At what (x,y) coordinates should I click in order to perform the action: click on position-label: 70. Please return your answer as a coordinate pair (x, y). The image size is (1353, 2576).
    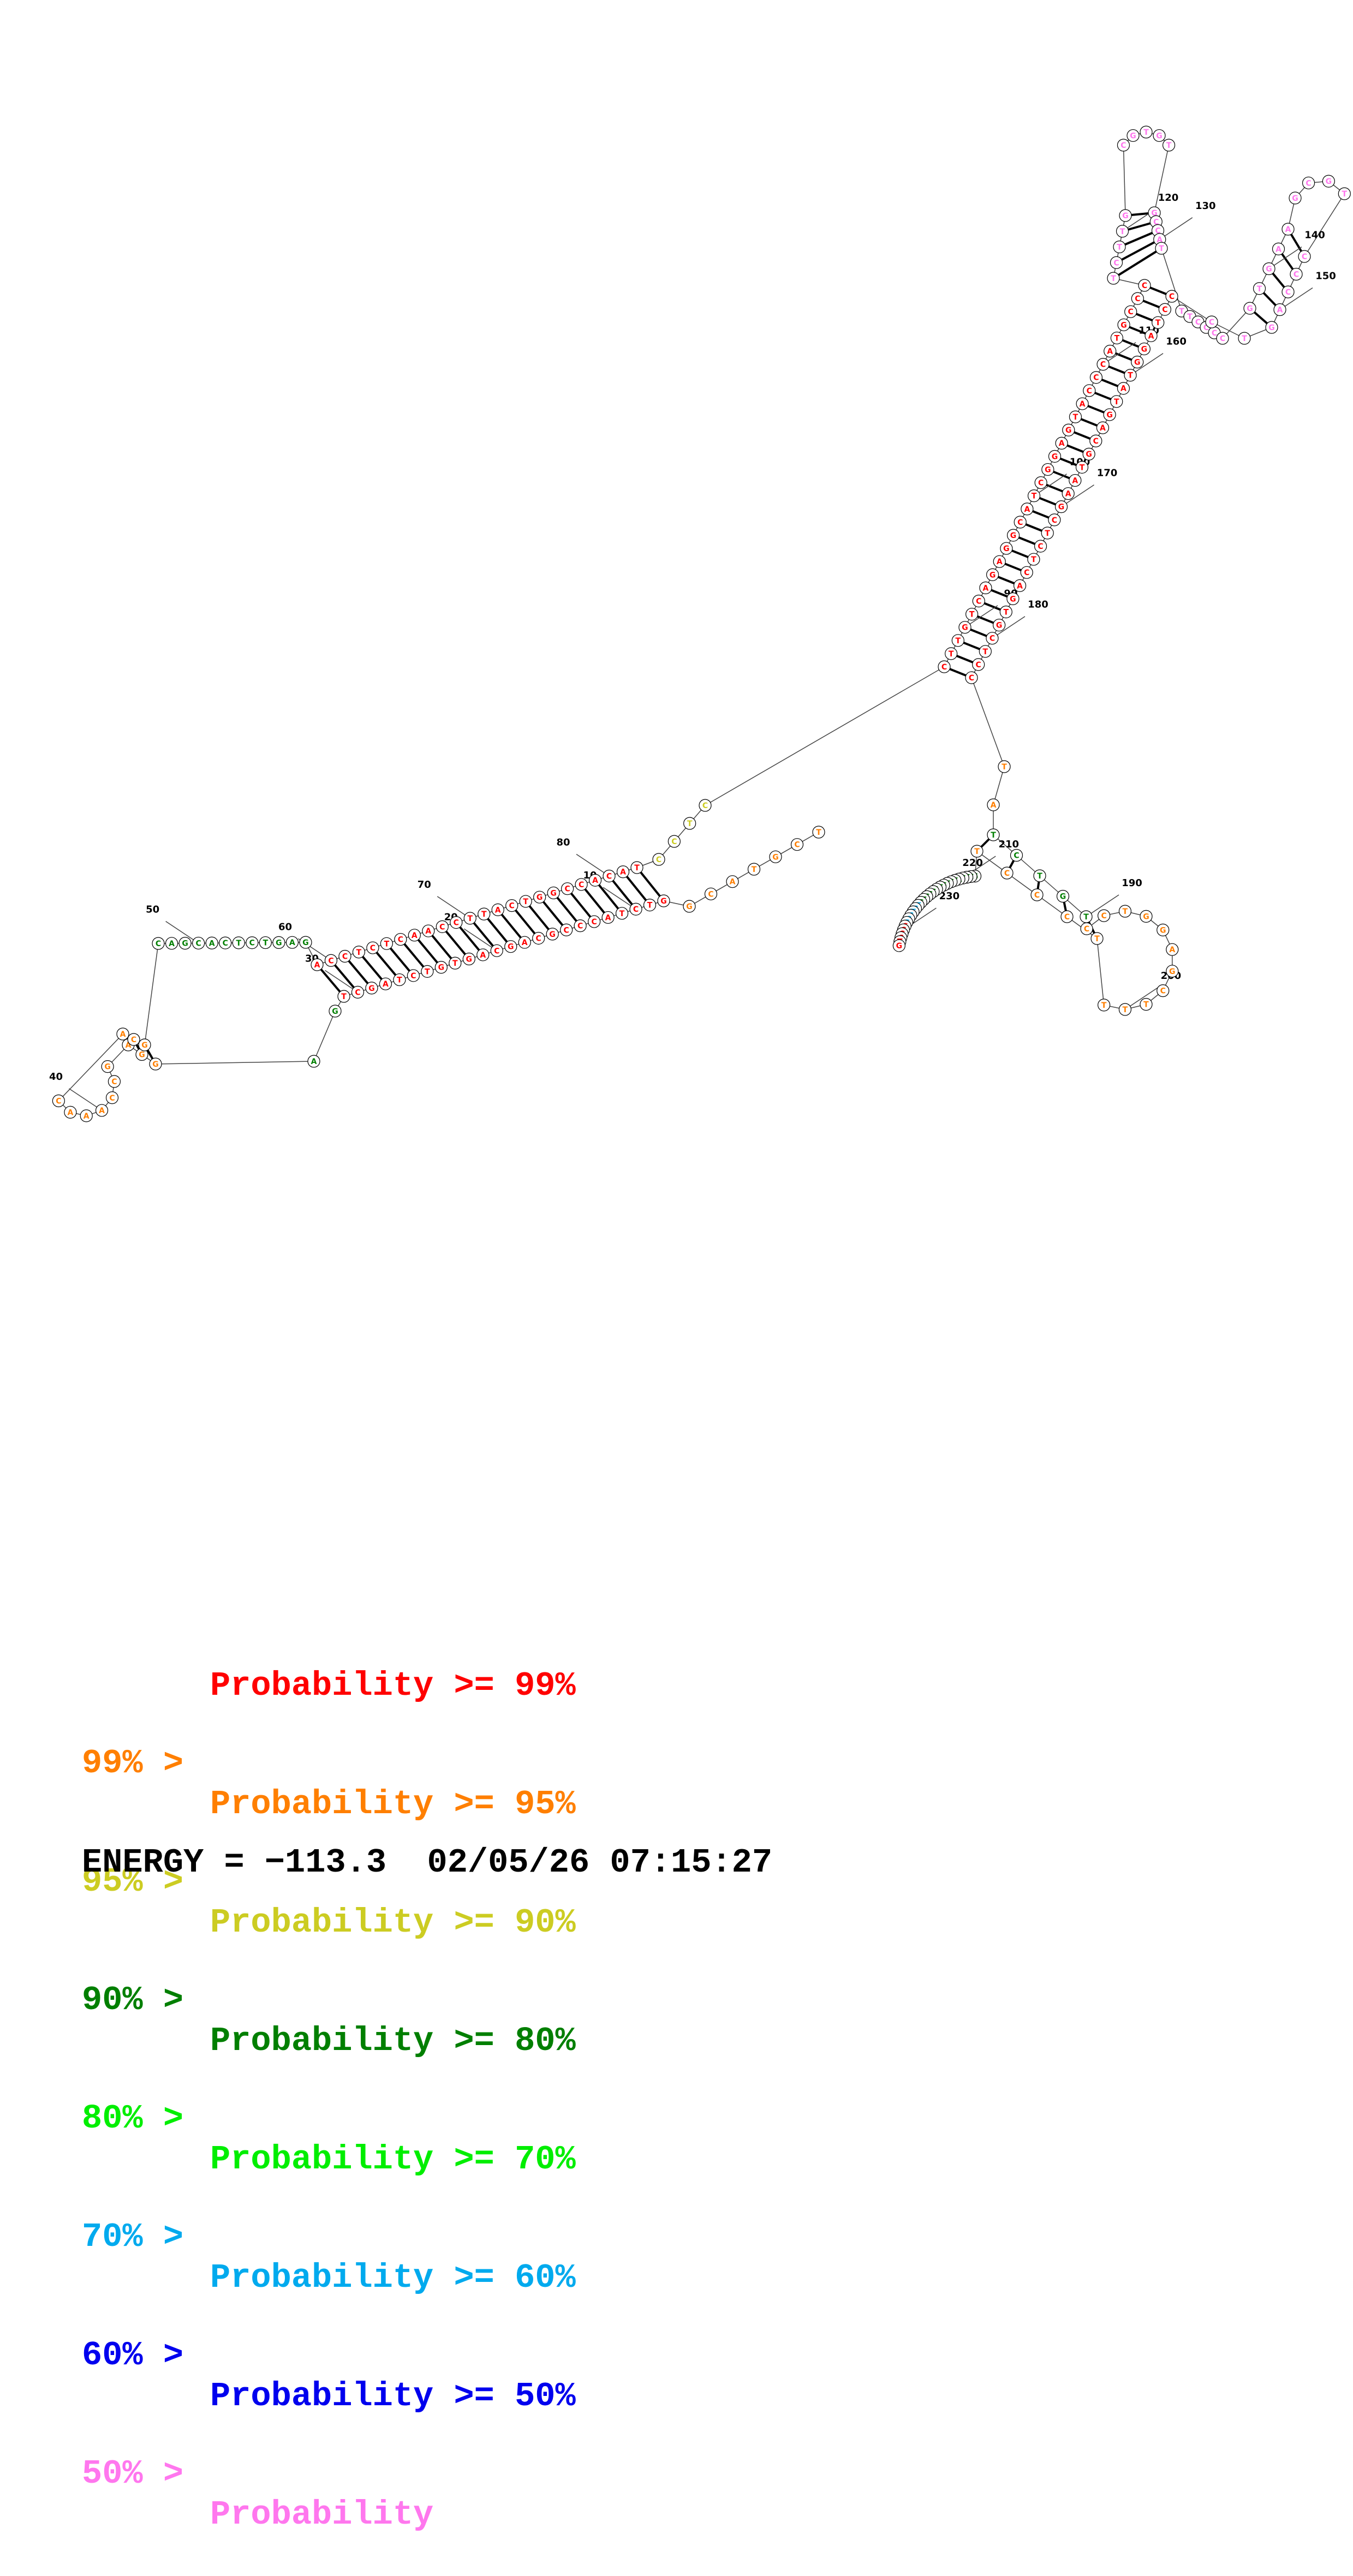
    Looking at the image, I should click on (424, 884).